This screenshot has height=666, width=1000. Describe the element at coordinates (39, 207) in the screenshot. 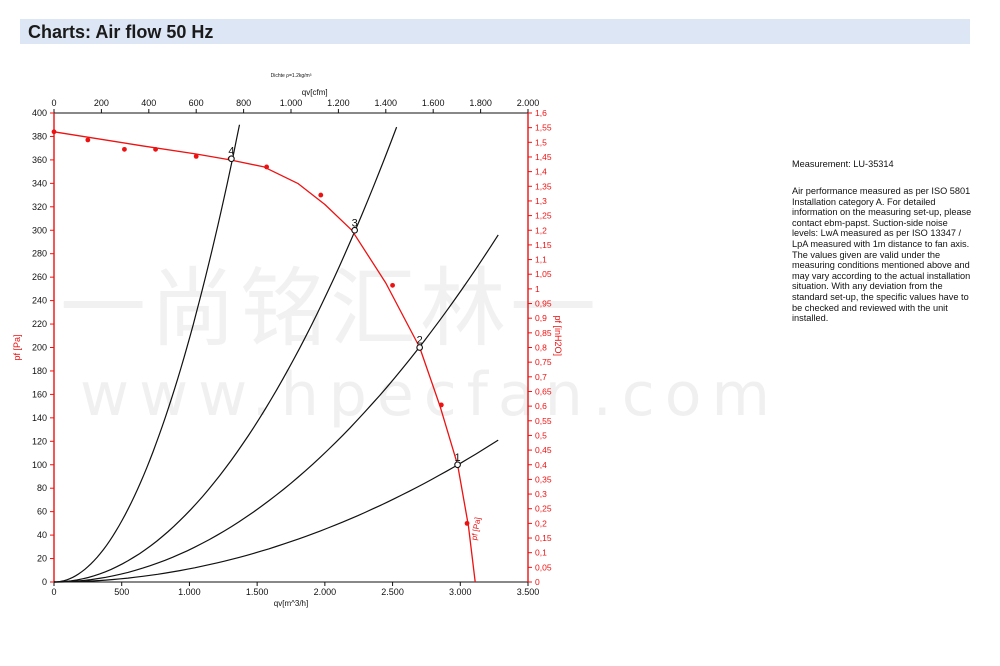

I see `y-tick-label: 320` at that location.